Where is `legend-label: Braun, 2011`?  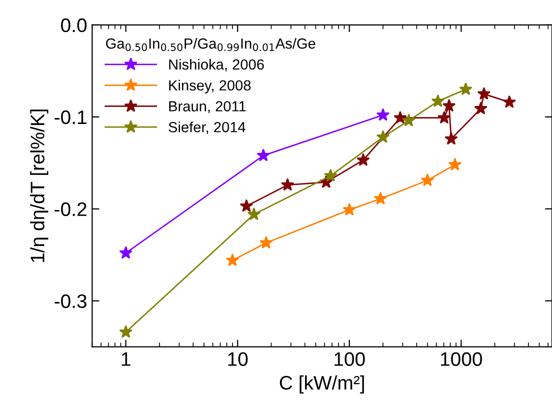
legend-label: Braun, 2011 is located at coordinates (207, 107).